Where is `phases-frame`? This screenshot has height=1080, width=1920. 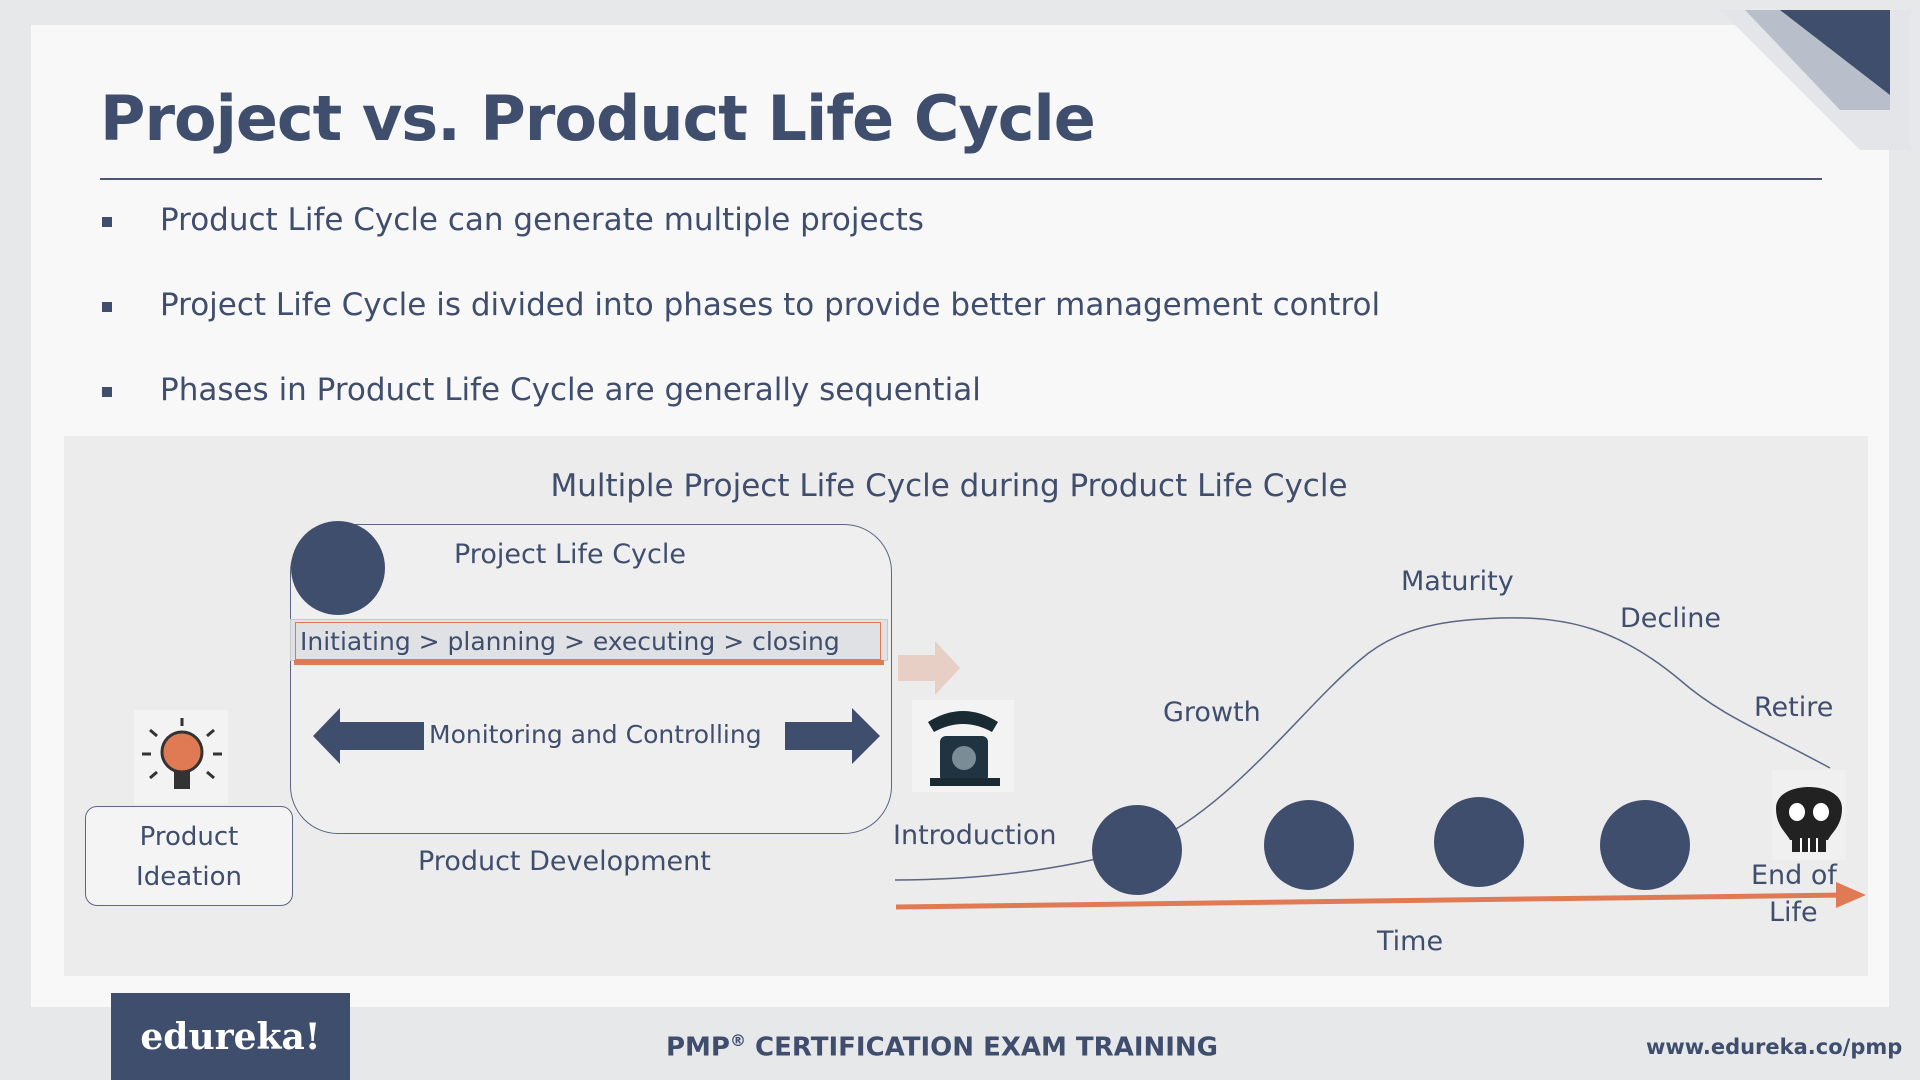 phases-frame is located at coordinates (588, 641).